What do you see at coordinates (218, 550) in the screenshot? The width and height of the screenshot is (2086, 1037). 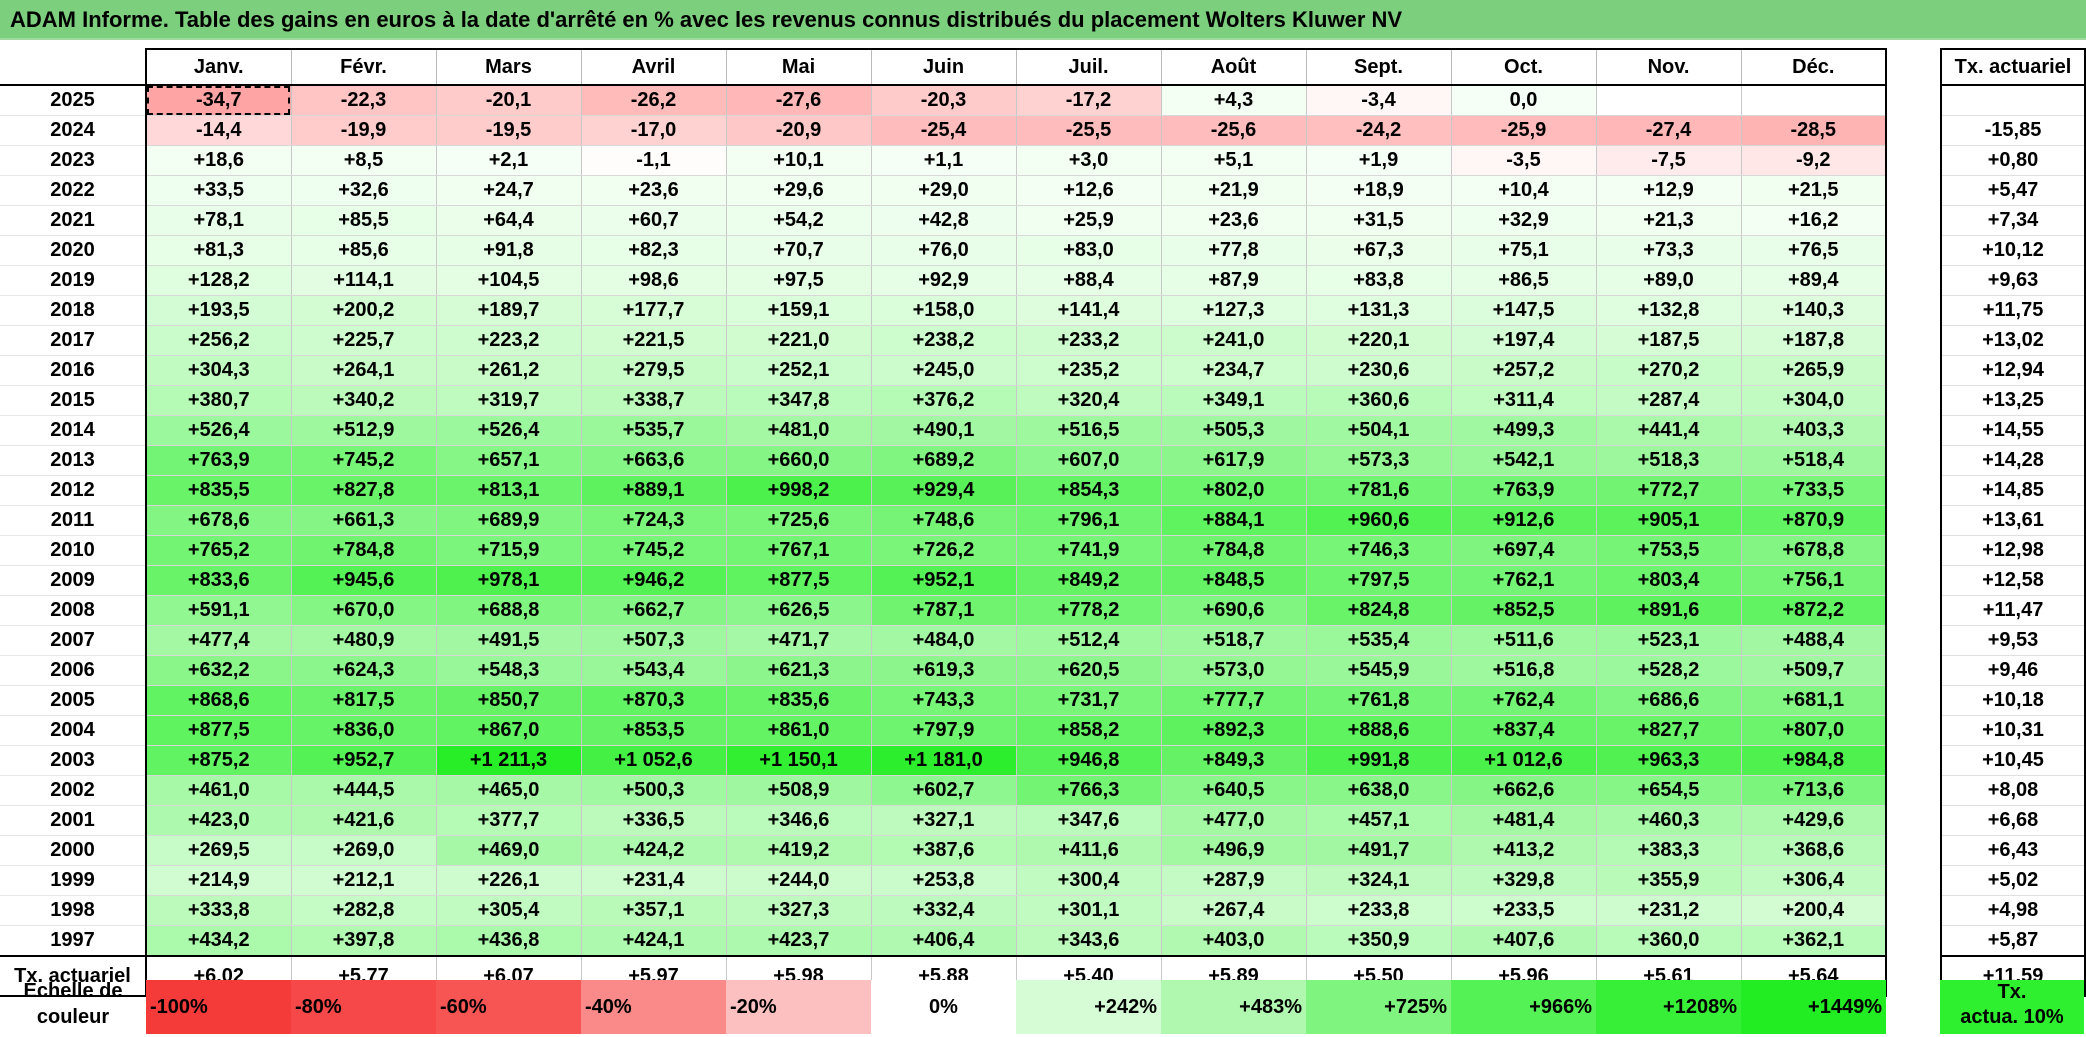 I see `value-cell: +765,2` at bounding box center [218, 550].